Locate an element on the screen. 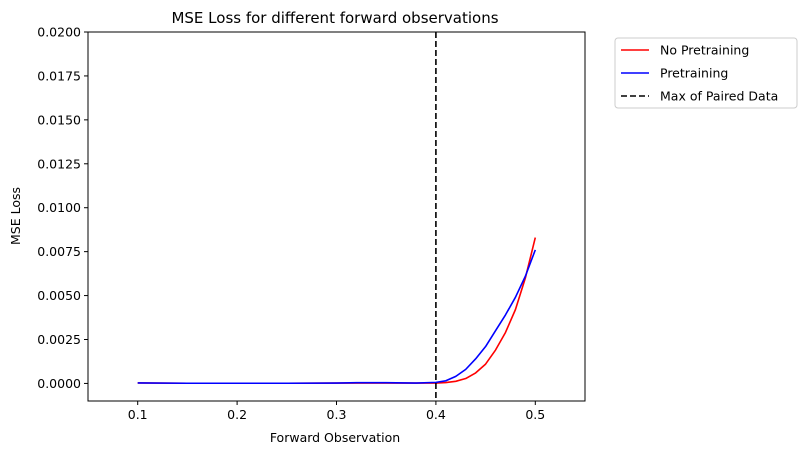 The image size is (807, 455). y-tick-label: 0.0000 is located at coordinates (59, 383).